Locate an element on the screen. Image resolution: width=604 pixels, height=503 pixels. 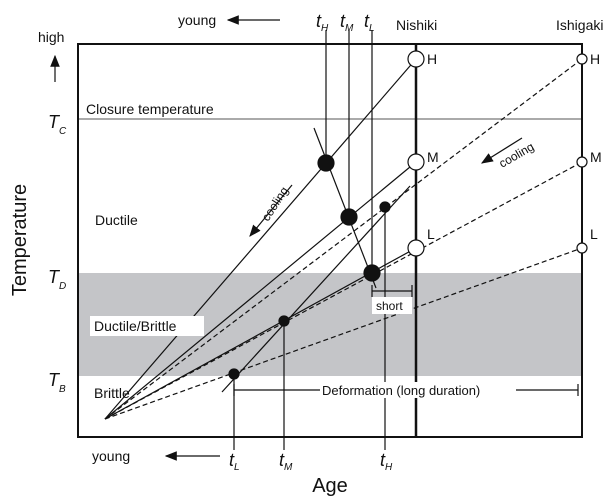
zone-label: Ductile/Brittle is located at coordinates (135, 326).